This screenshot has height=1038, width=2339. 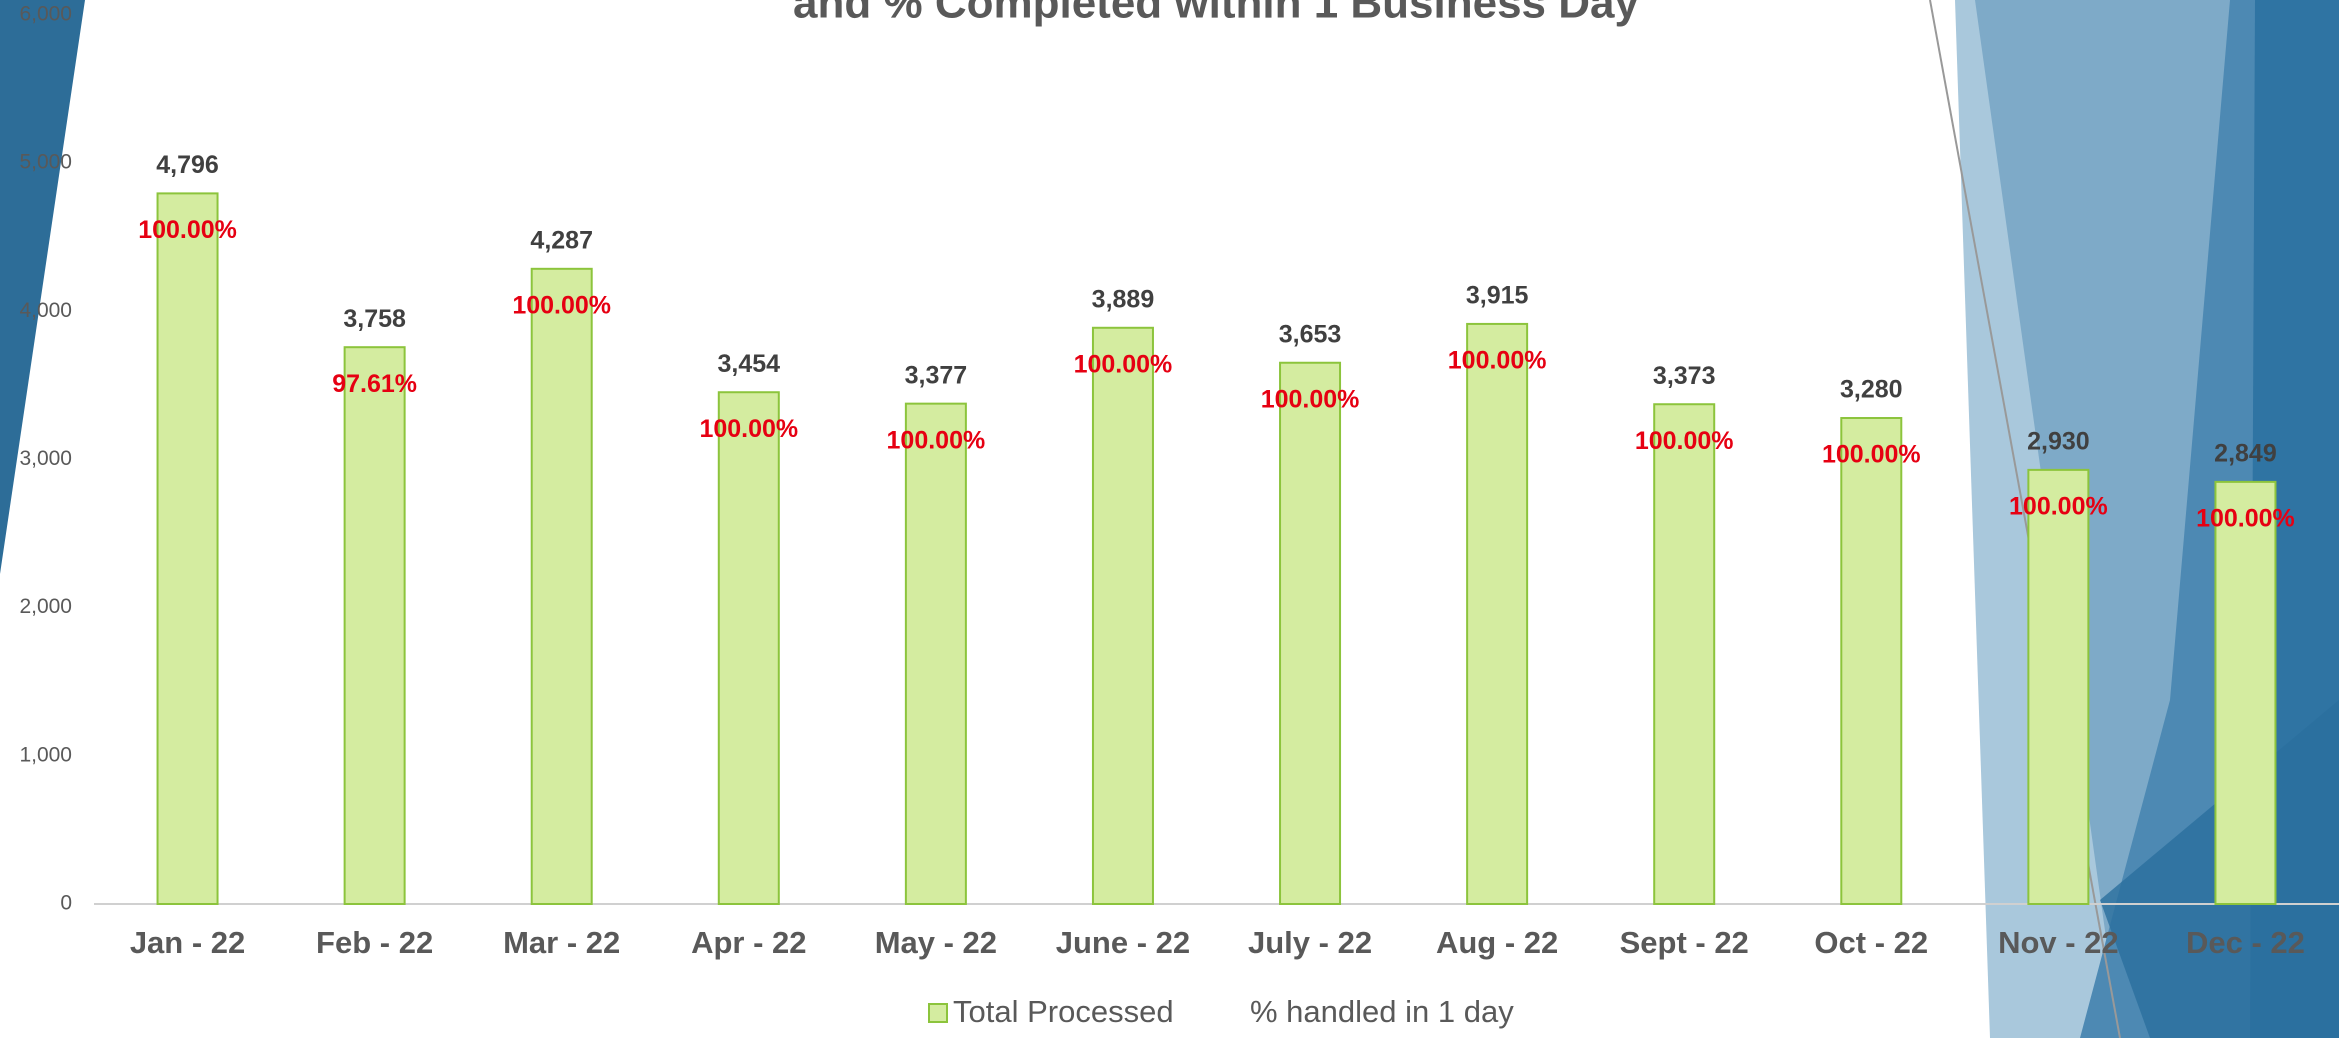 What do you see at coordinates (187, 942) in the screenshot?
I see `x-tick-label: Jan - 22` at bounding box center [187, 942].